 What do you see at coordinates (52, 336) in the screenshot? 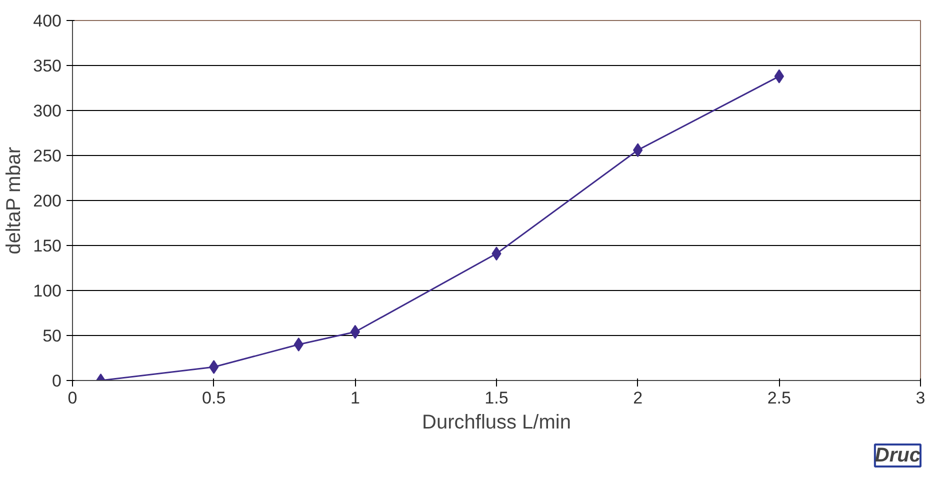
I see `y-tick-label: 50` at bounding box center [52, 336].